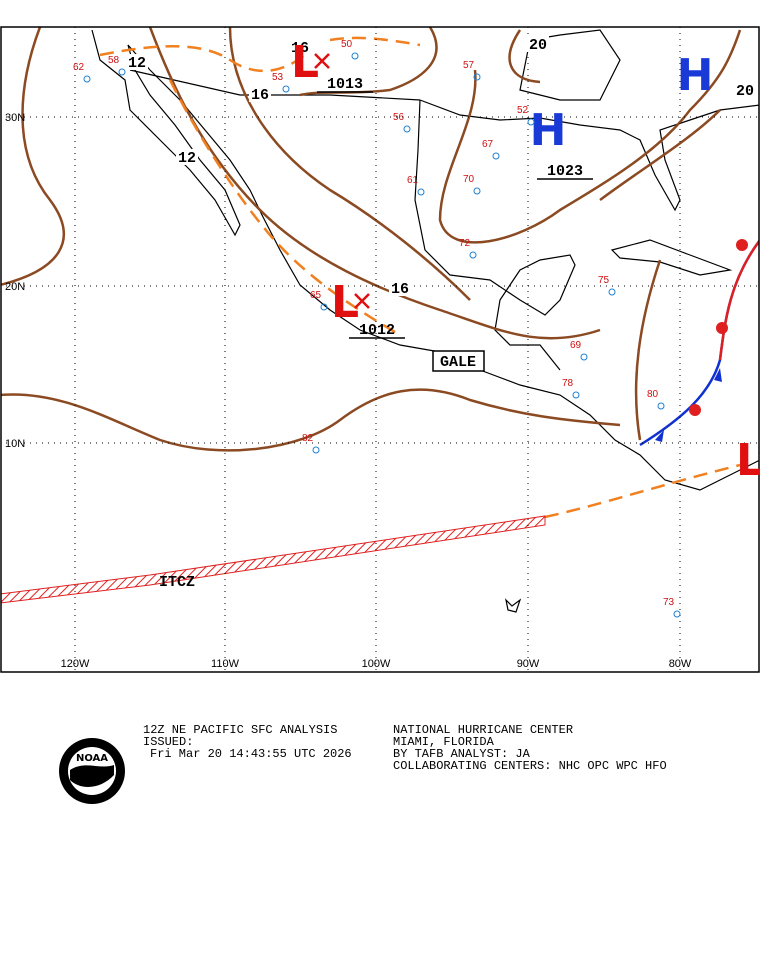 The width and height of the screenshot is (760, 954). I want to click on lat-label: 10N, so click(15, 444).